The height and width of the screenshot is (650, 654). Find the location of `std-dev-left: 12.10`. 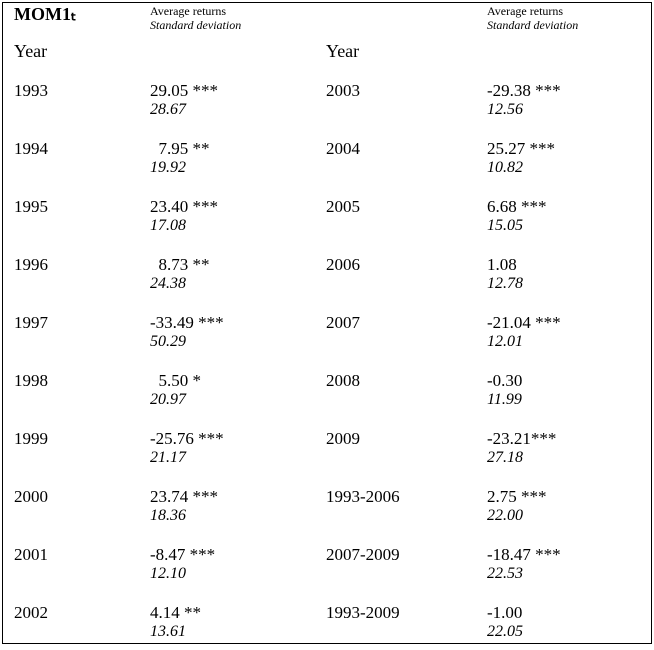

std-dev-left: 12.10 is located at coordinates (168, 573).